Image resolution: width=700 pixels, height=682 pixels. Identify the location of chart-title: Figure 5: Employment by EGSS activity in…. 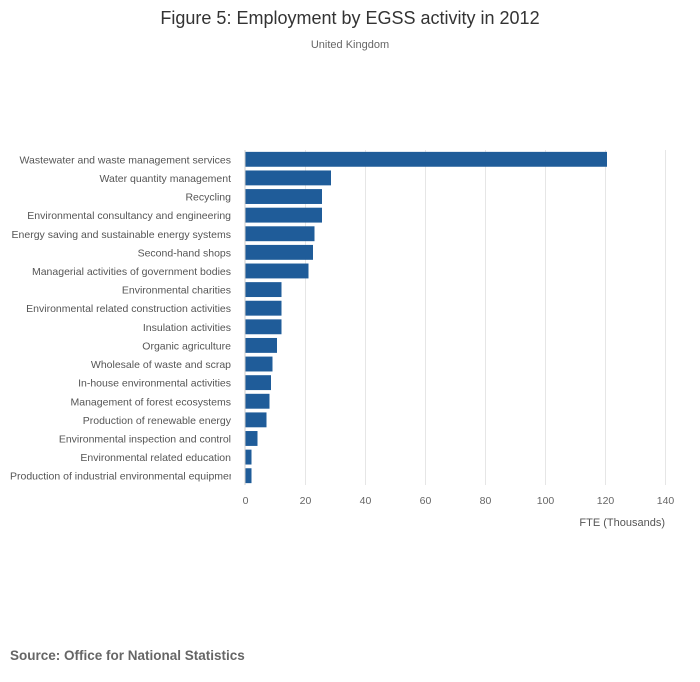
(349, 18).